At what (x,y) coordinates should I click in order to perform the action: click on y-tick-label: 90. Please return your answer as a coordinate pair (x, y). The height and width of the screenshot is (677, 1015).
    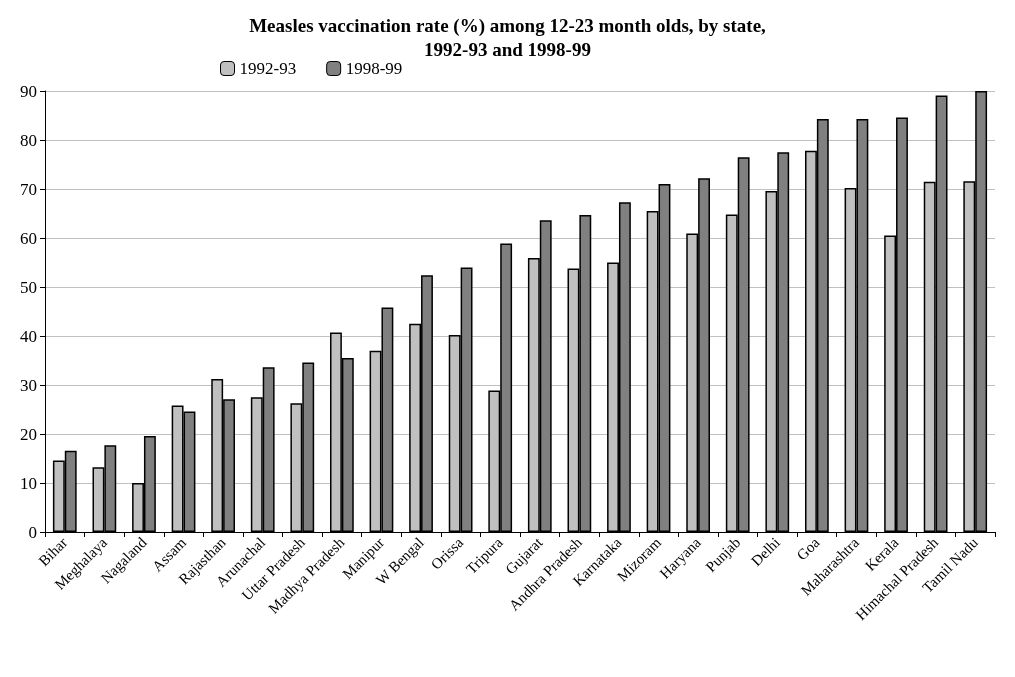
    Looking at the image, I should click on (28, 91).